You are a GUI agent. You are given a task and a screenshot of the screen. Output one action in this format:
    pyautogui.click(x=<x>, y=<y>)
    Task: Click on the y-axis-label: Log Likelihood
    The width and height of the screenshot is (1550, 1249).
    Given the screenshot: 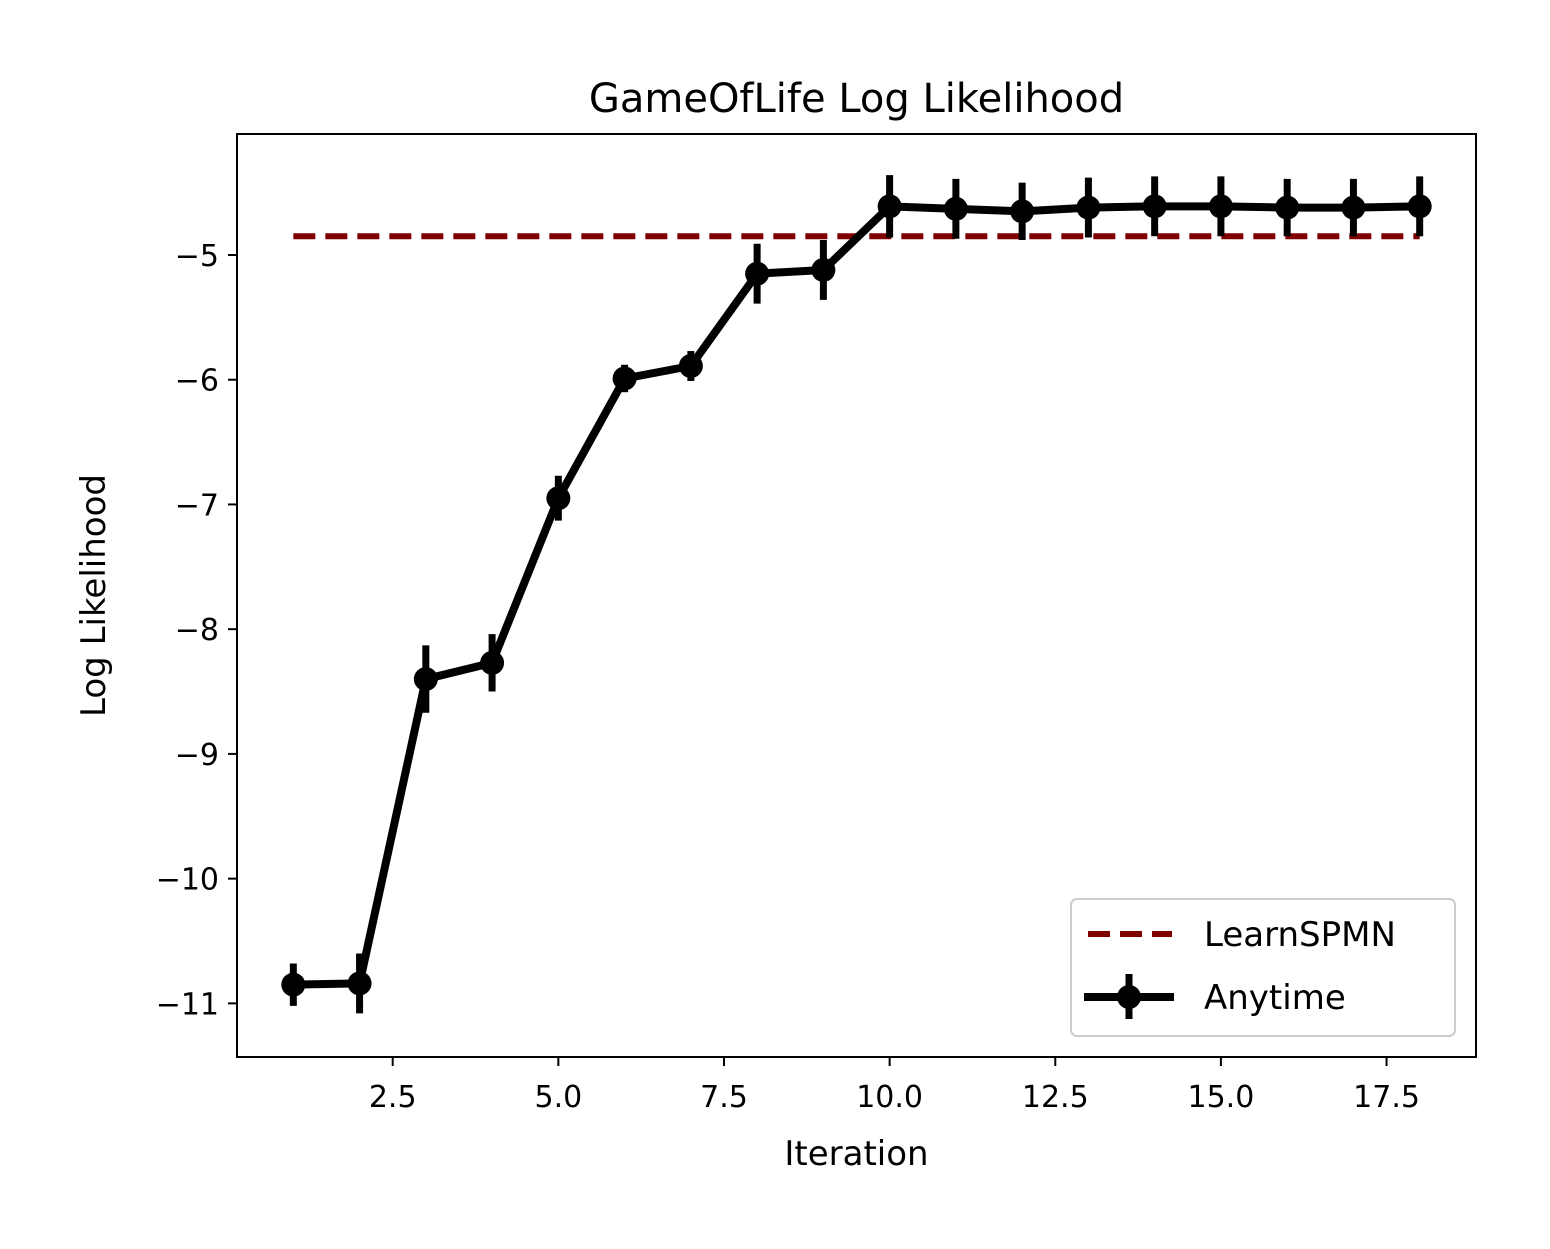 What is the action you would take?
    pyautogui.click(x=94, y=595)
    